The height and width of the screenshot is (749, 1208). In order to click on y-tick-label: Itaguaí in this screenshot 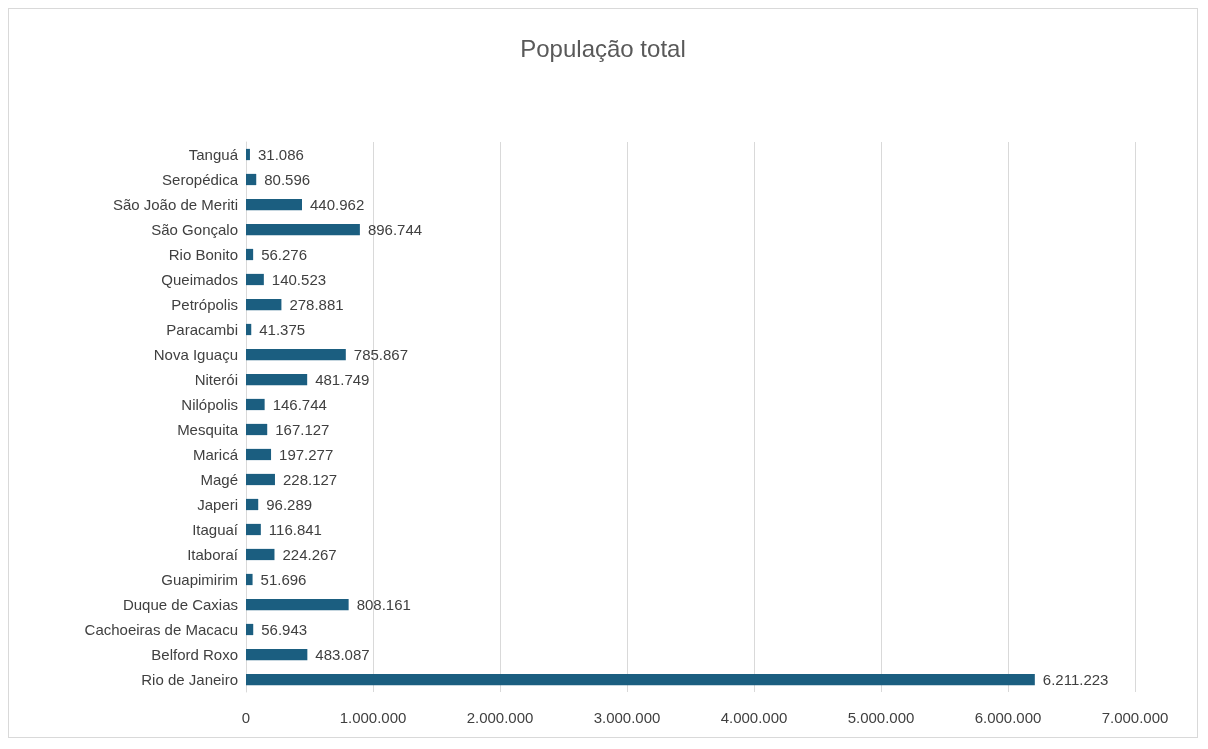, I will do `click(215, 529)`.